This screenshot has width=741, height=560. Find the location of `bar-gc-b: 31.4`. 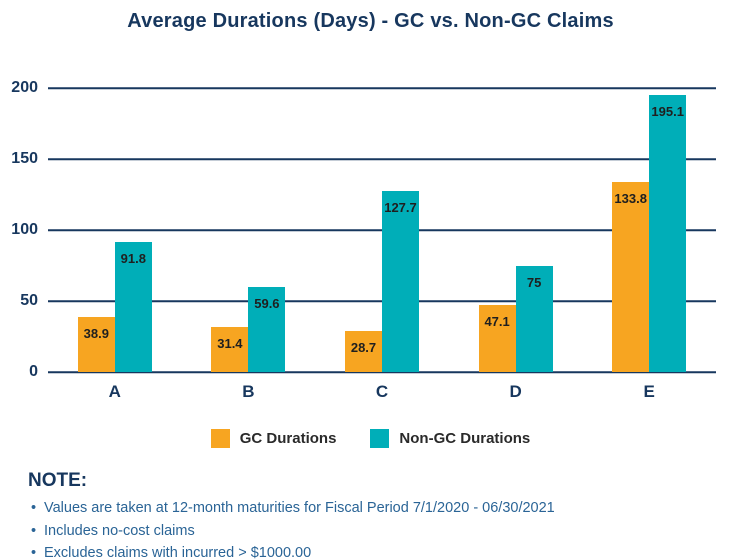

bar-gc-b: 31.4 is located at coordinates (230, 349).